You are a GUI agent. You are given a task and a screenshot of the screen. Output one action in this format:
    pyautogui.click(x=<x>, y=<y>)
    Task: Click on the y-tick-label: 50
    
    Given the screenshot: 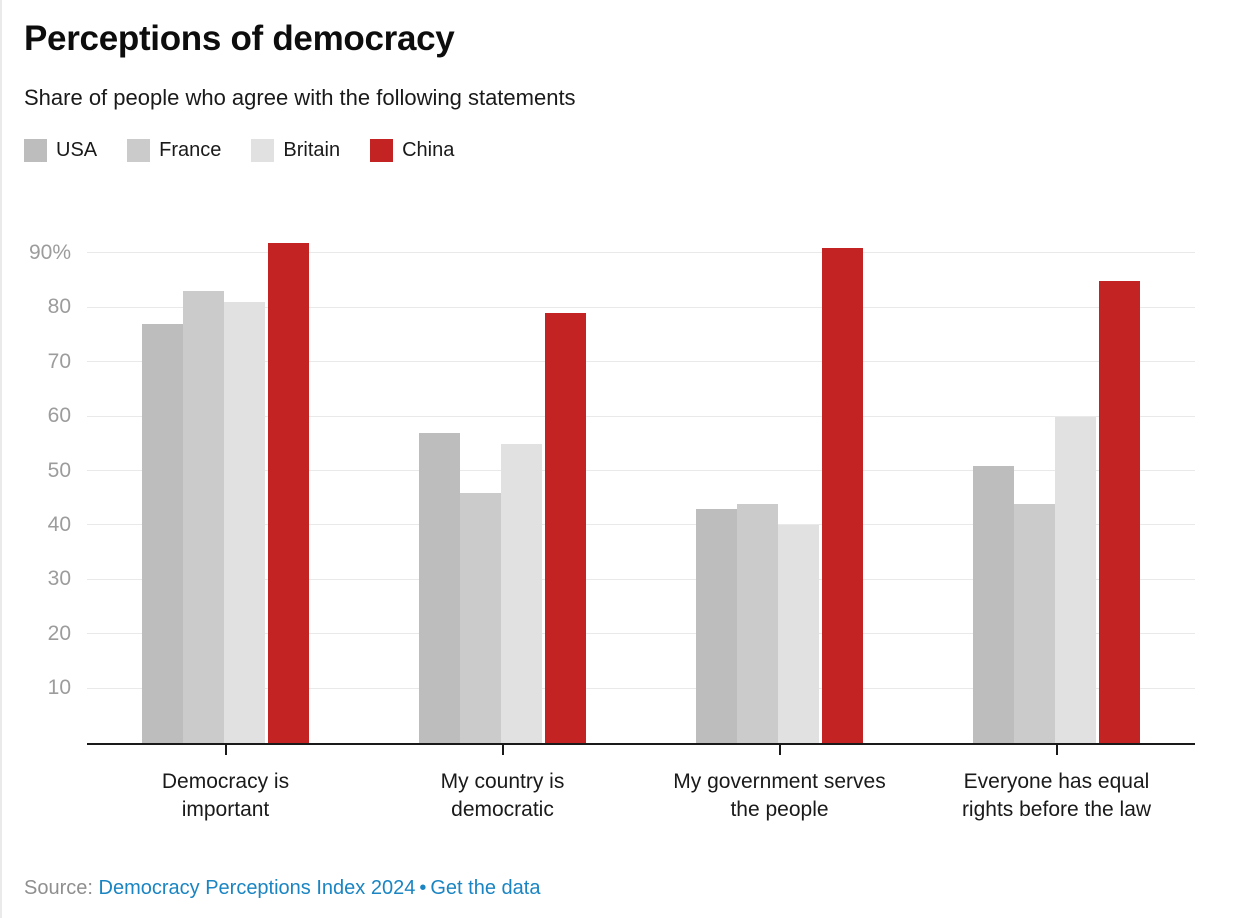 What is the action you would take?
    pyautogui.click(x=59, y=470)
    